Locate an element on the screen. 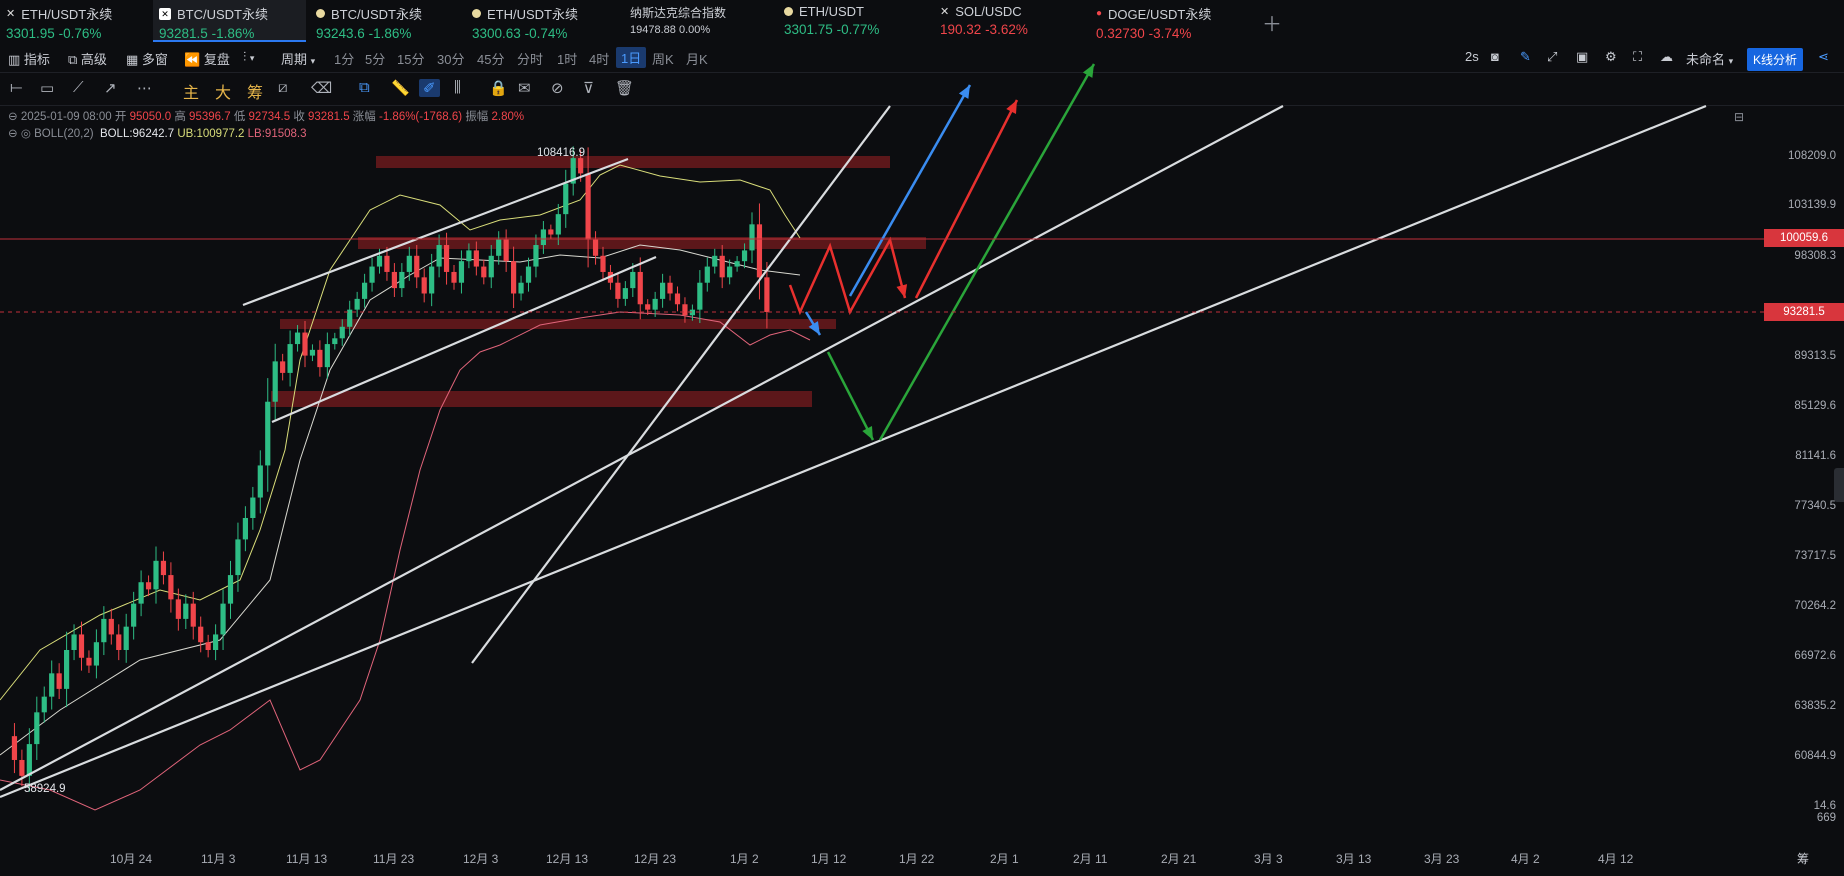  current-price-tag: 93281.5 is located at coordinates (1804, 312).